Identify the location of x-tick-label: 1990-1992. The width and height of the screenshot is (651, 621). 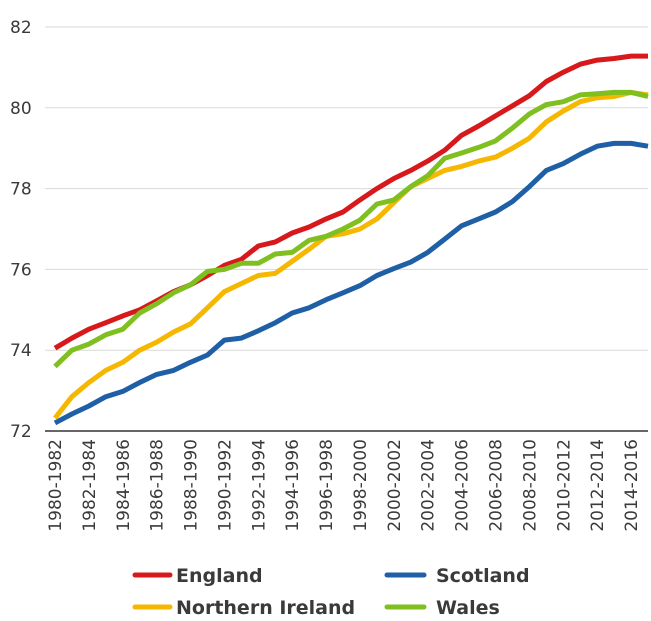
(225, 485).